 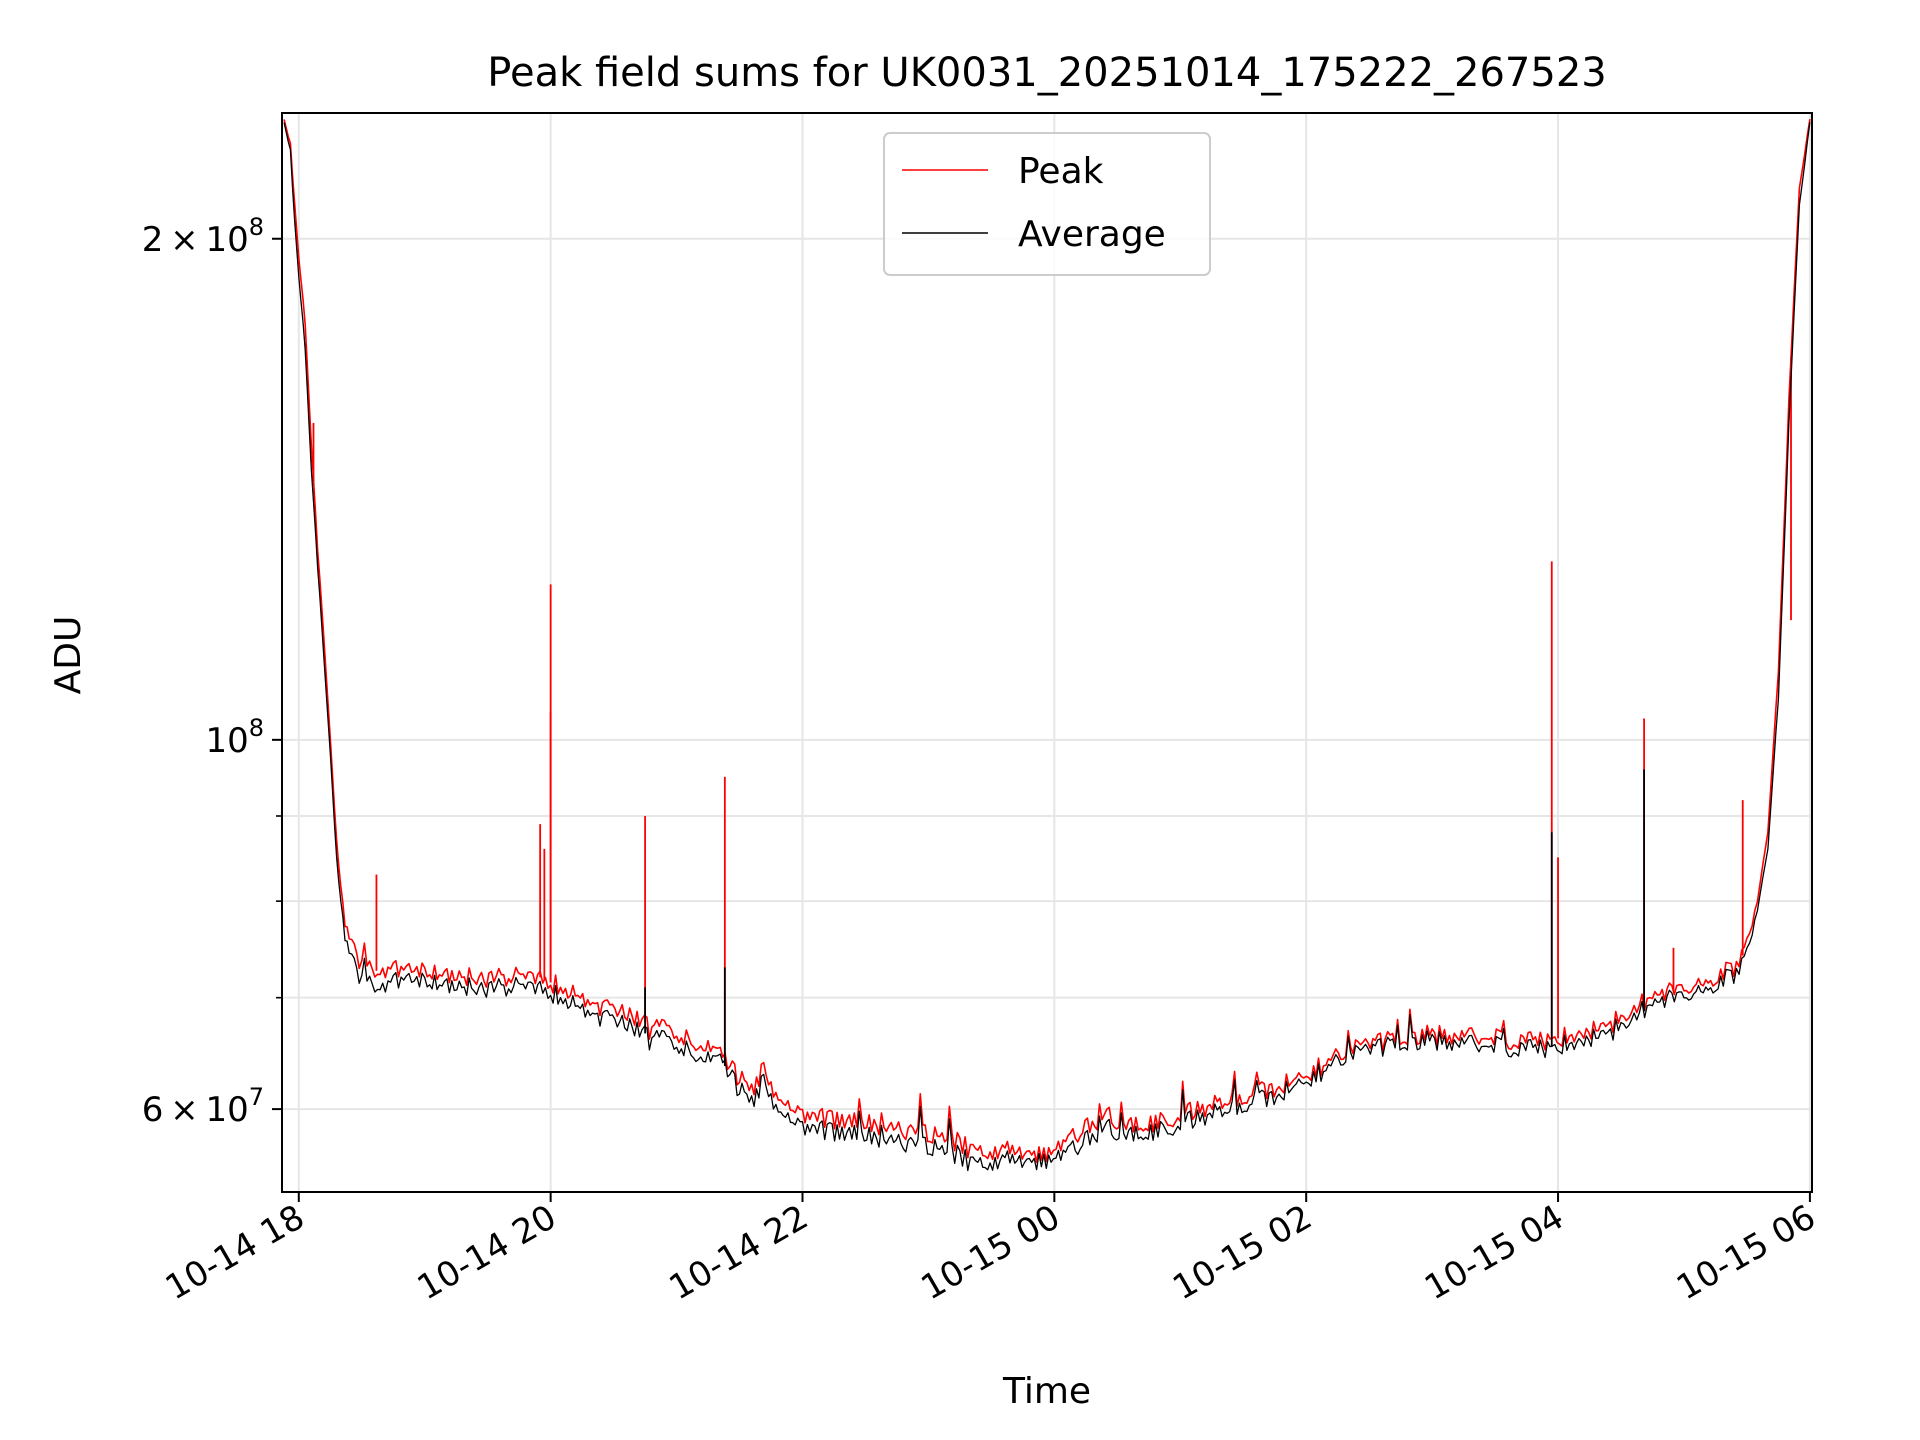 I want to click on y-tick-times: 10, so click(x=226, y=741).